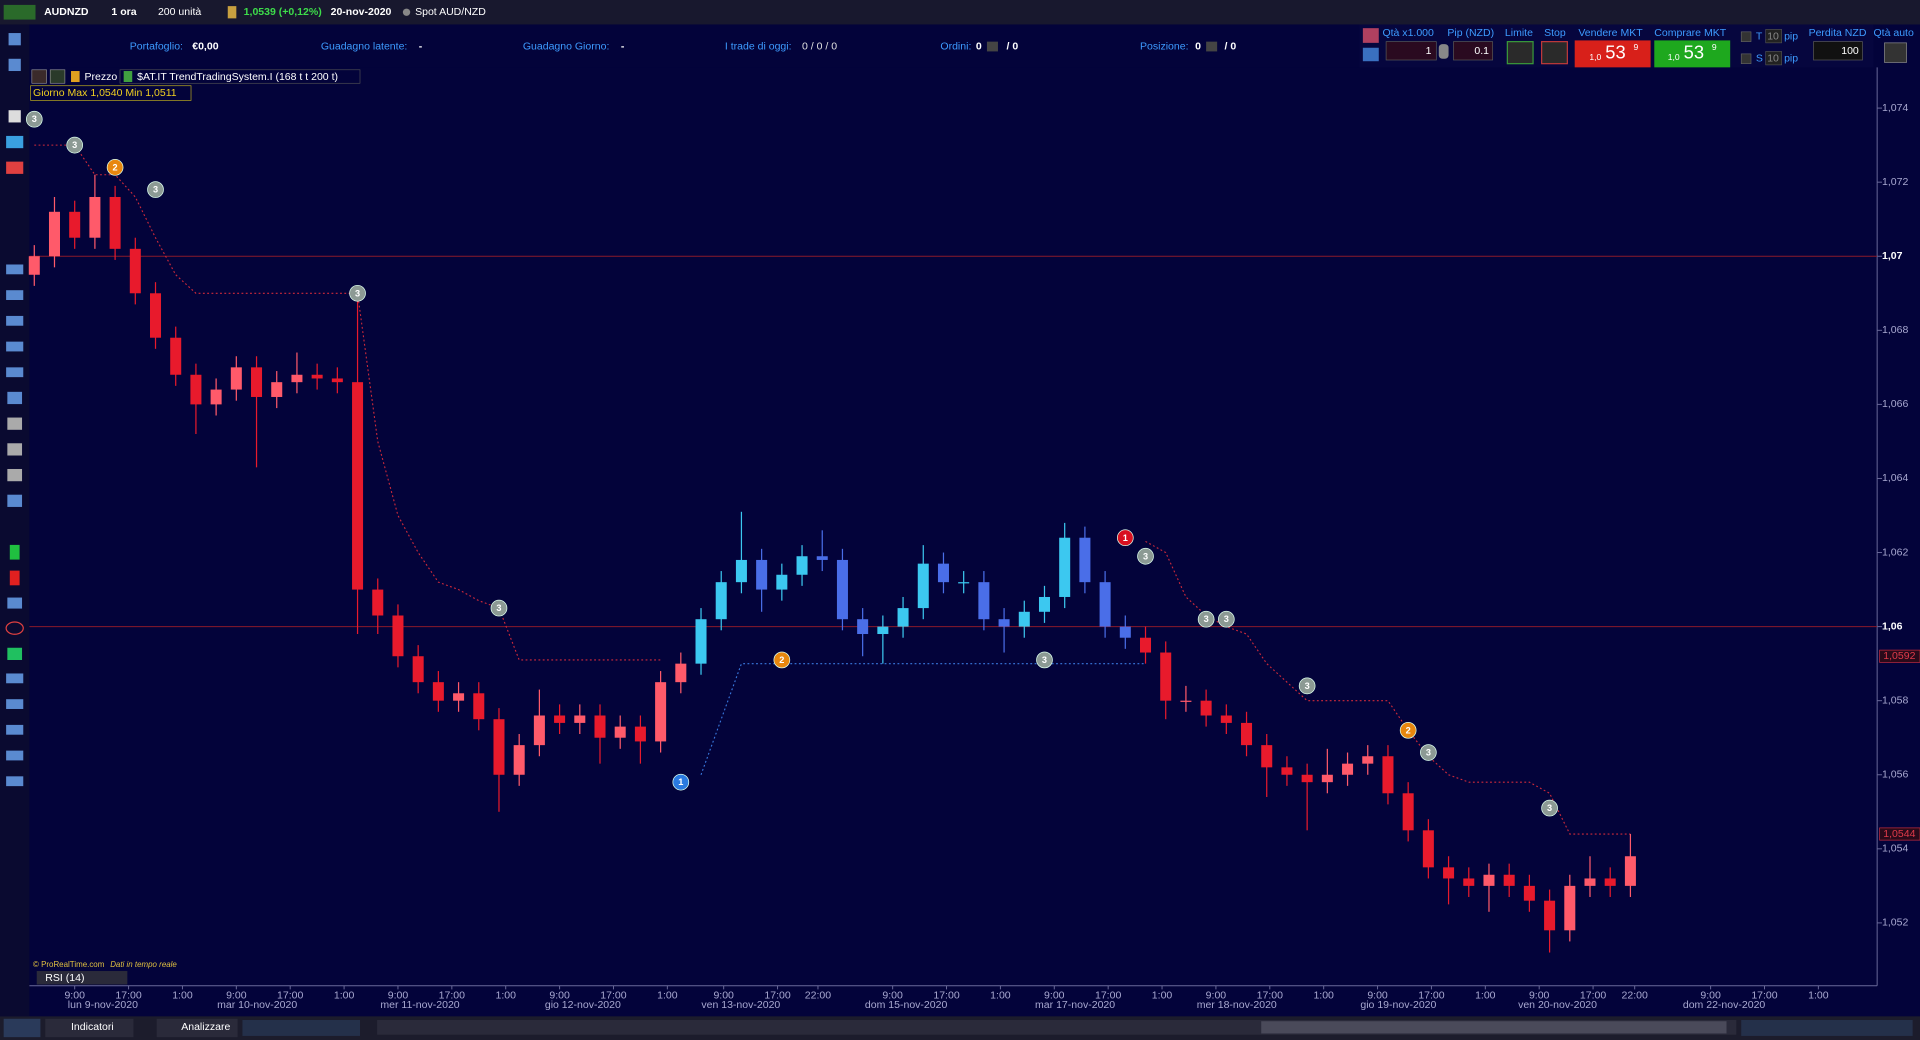 Image resolution: width=1920 pixels, height=1040 pixels. What do you see at coordinates (452, 995) in the screenshot?
I see `x-tick-label: 17:00` at bounding box center [452, 995].